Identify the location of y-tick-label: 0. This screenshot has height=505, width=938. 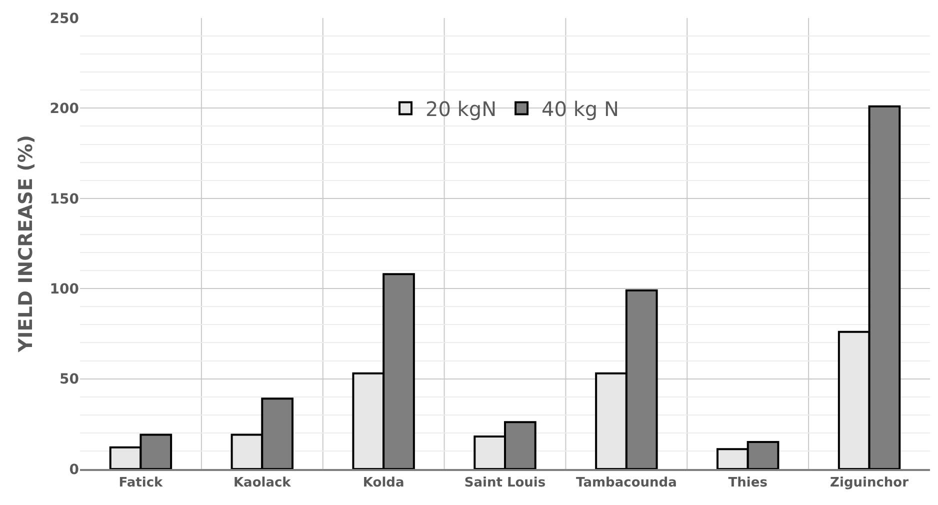
(74, 470).